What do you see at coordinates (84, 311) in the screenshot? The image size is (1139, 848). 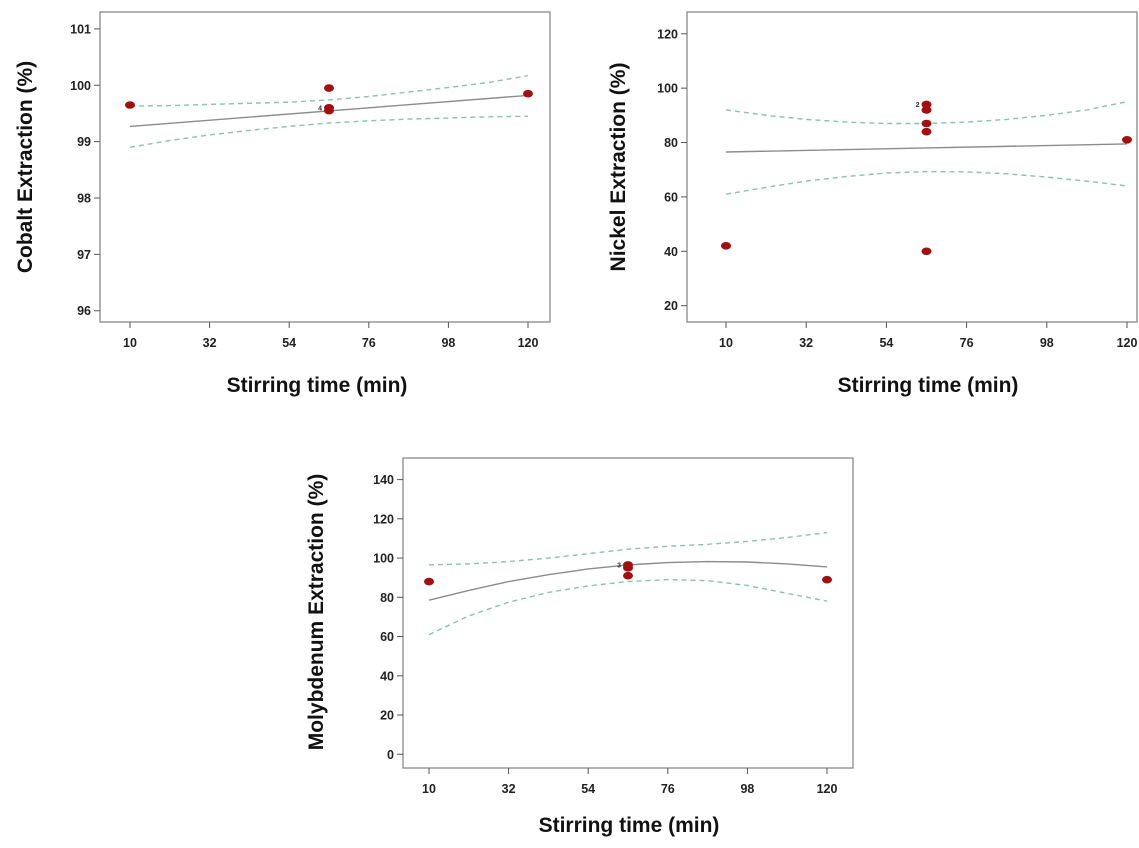 I see `y-tick-label: 96` at bounding box center [84, 311].